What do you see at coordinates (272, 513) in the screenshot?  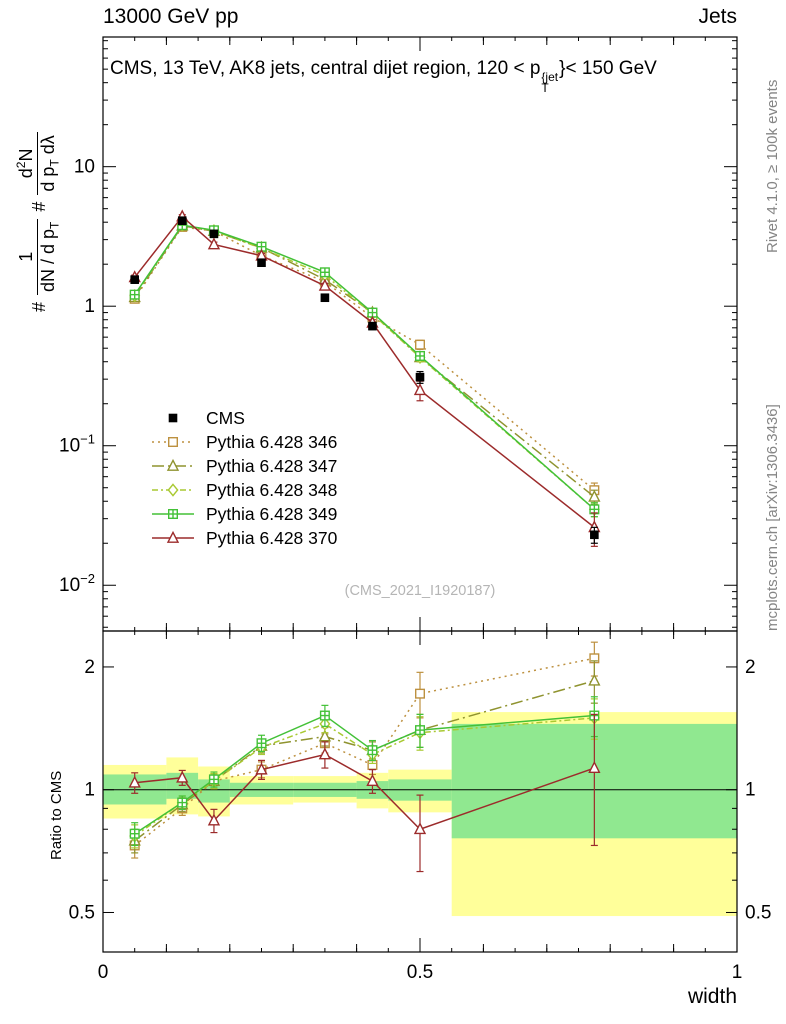 I see `legend-label: Pythia 6.428 349` at bounding box center [272, 513].